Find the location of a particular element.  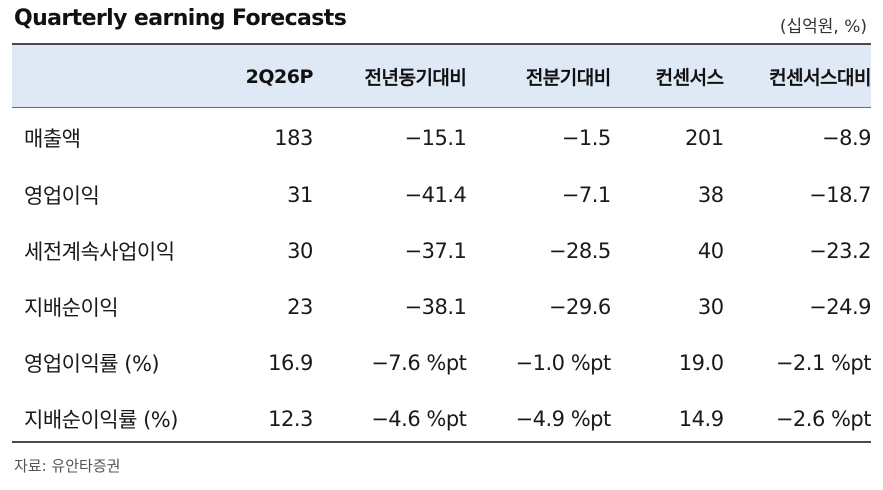

page-title: Quarterly earning Forecasts is located at coordinates (180, 18).